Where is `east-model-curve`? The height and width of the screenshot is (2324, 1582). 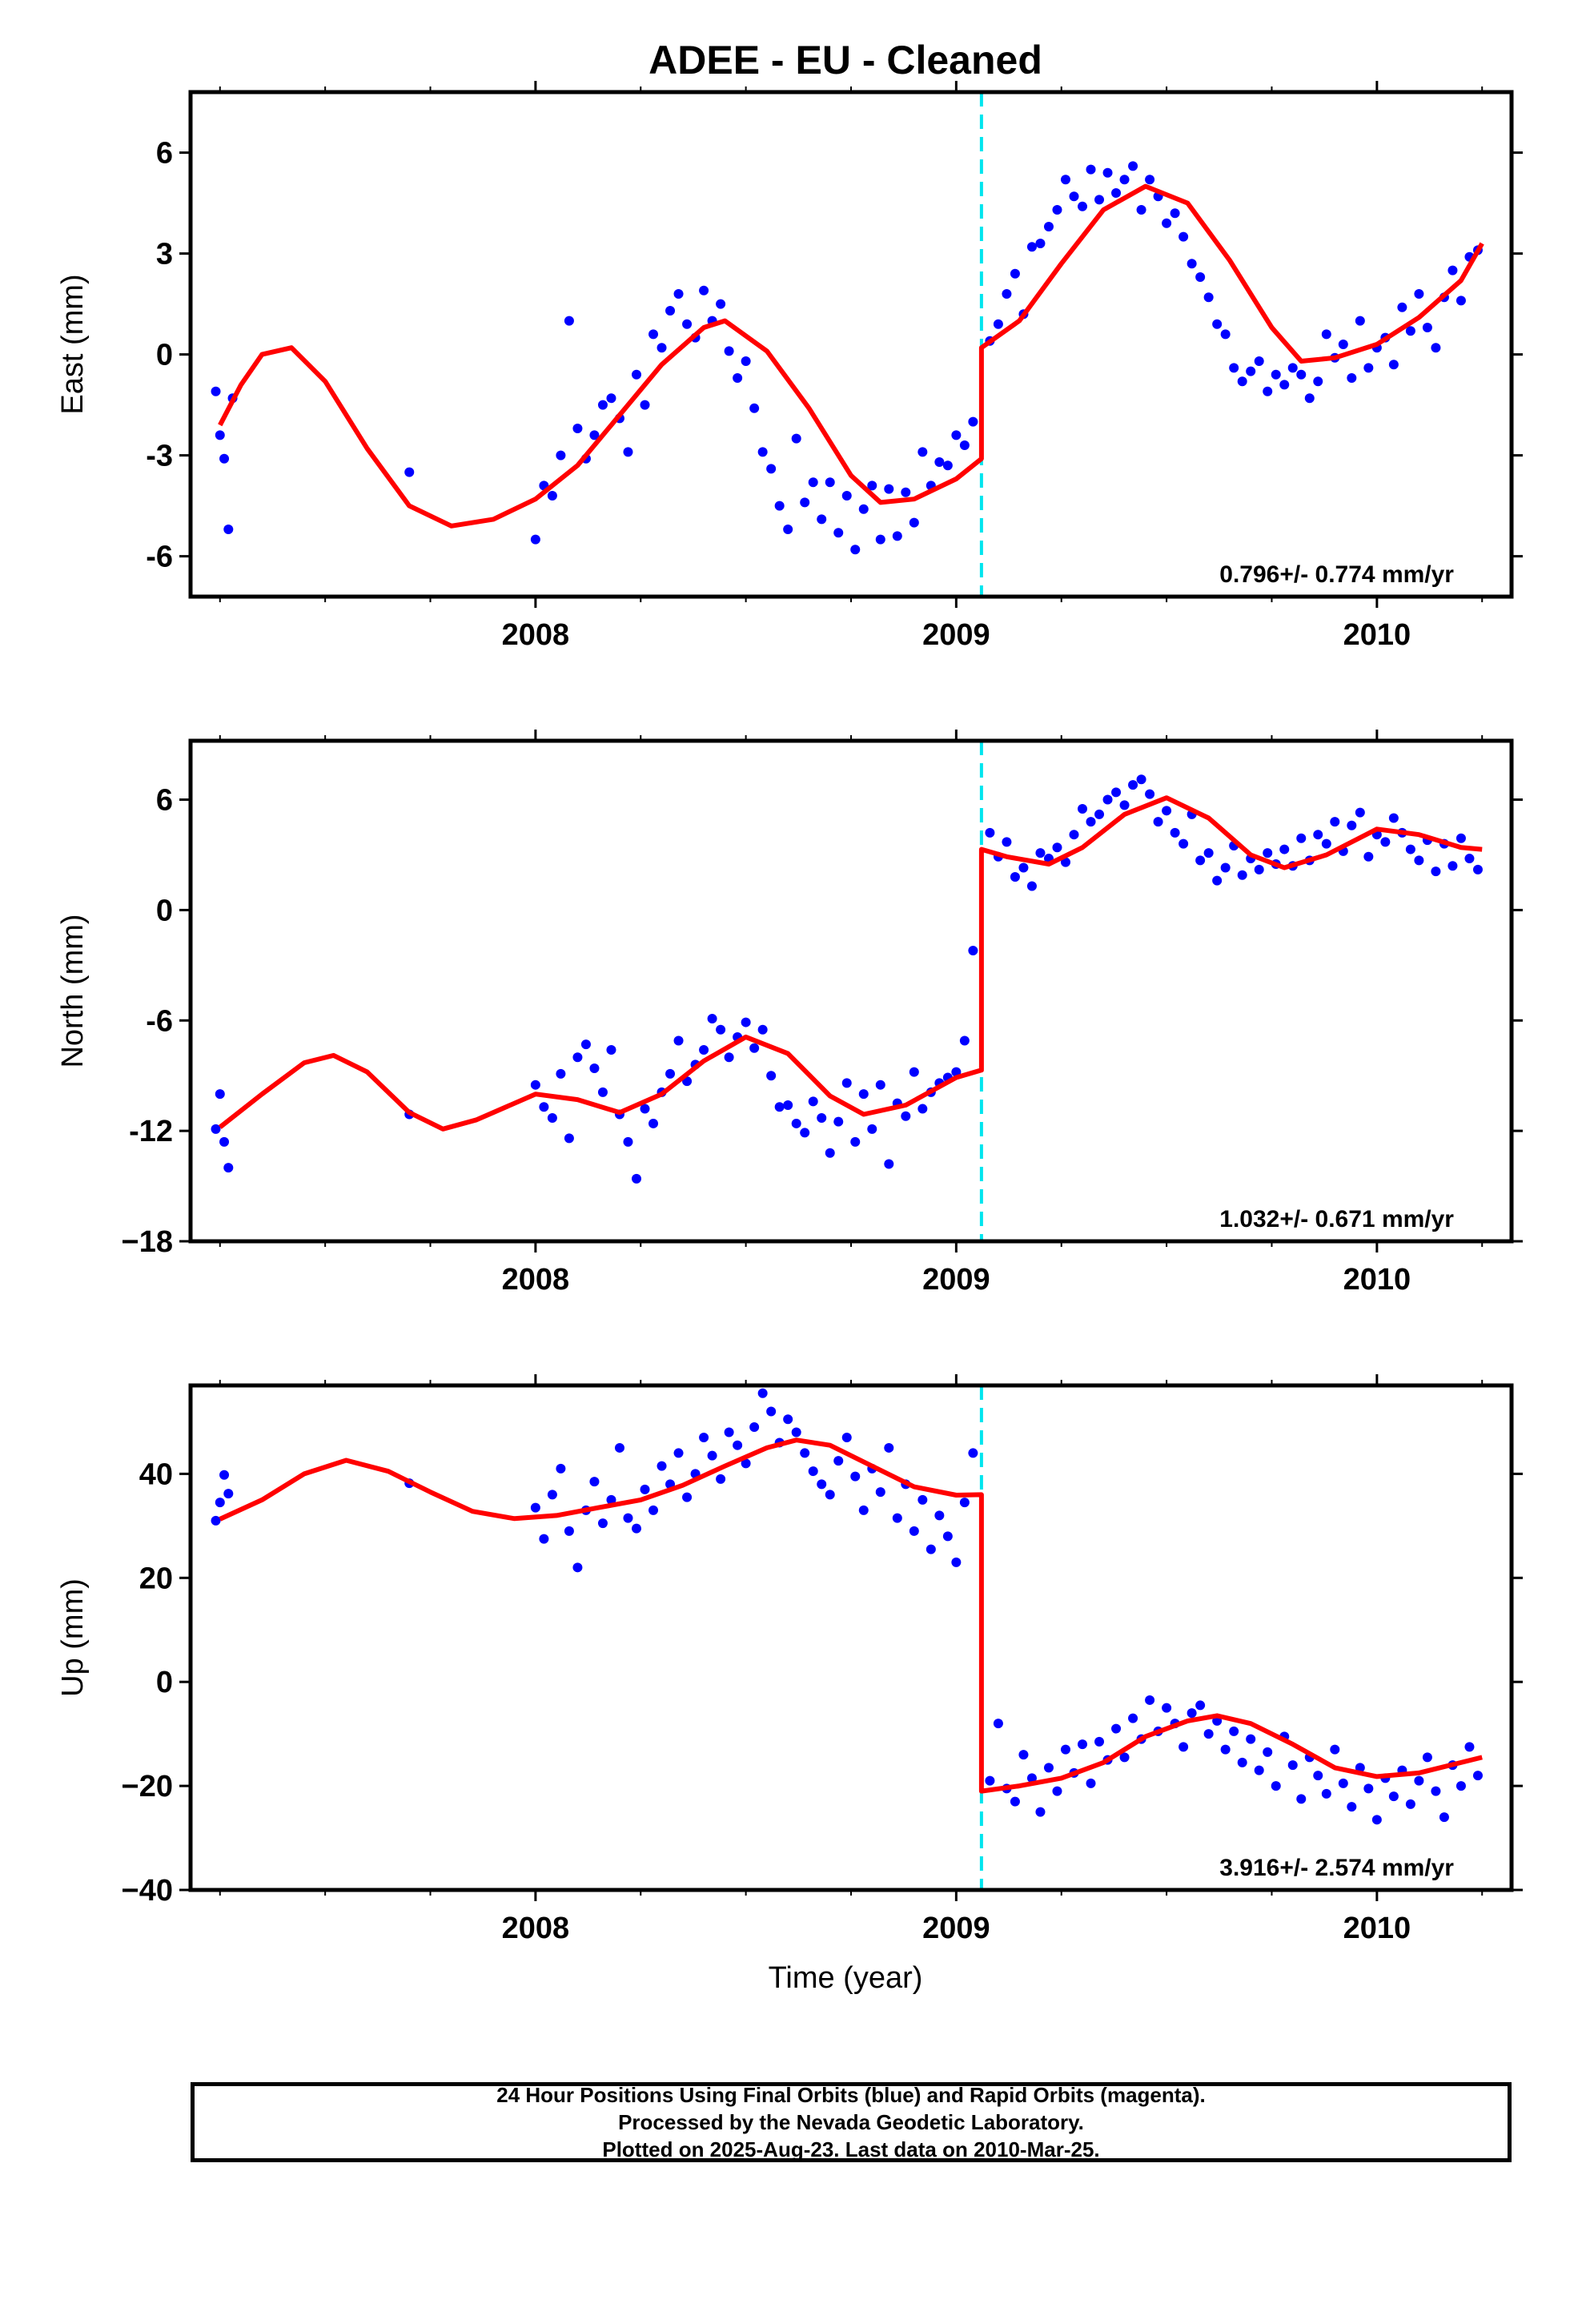 east-model-curve is located at coordinates (851, 356).